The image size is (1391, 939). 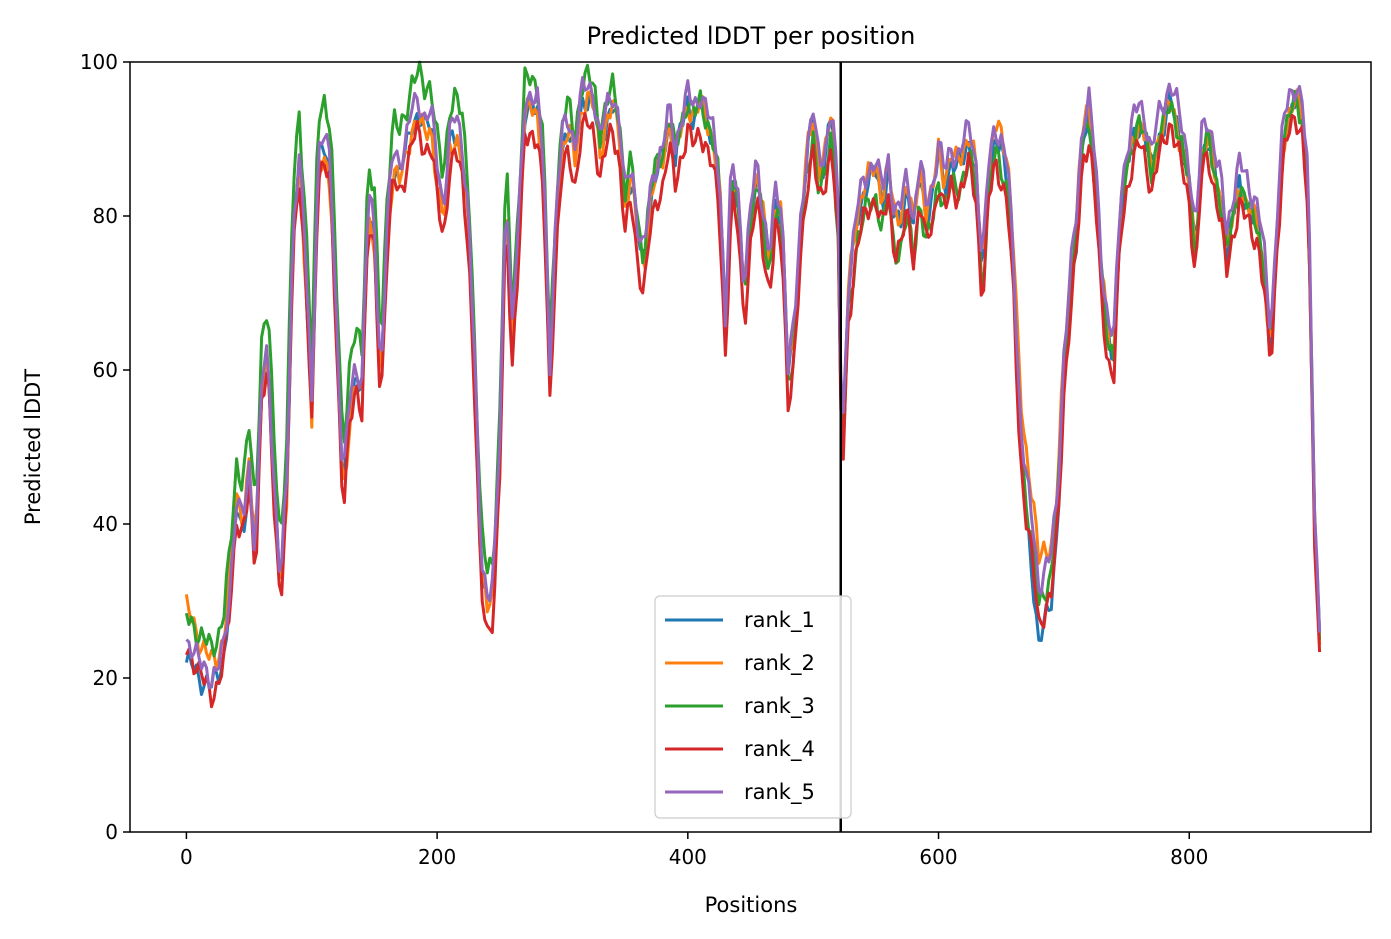 What do you see at coordinates (779, 792) in the screenshot?
I see `legend-label-rank_5: rank_5` at bounding box center [779, 792].